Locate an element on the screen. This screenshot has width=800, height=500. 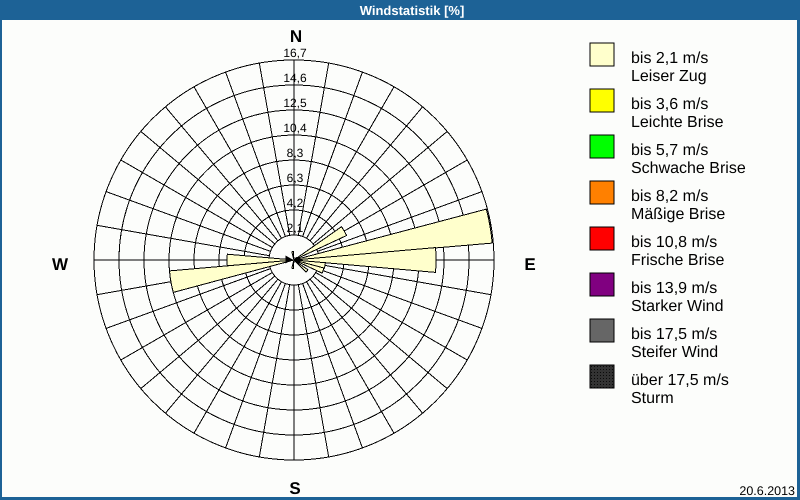
svg-text: Frische Brise is located at coordinates (677, 260).